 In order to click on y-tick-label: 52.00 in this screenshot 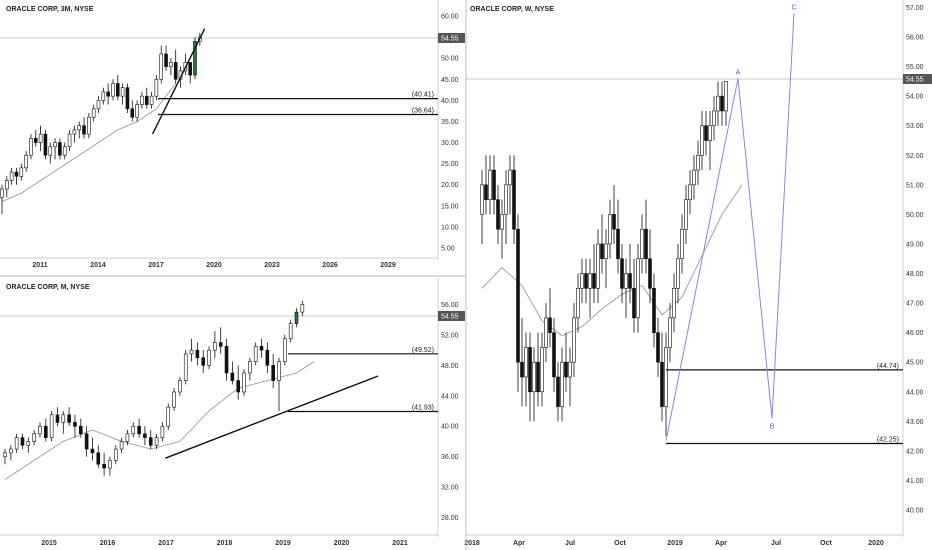, I will do `click(450, 335)`.